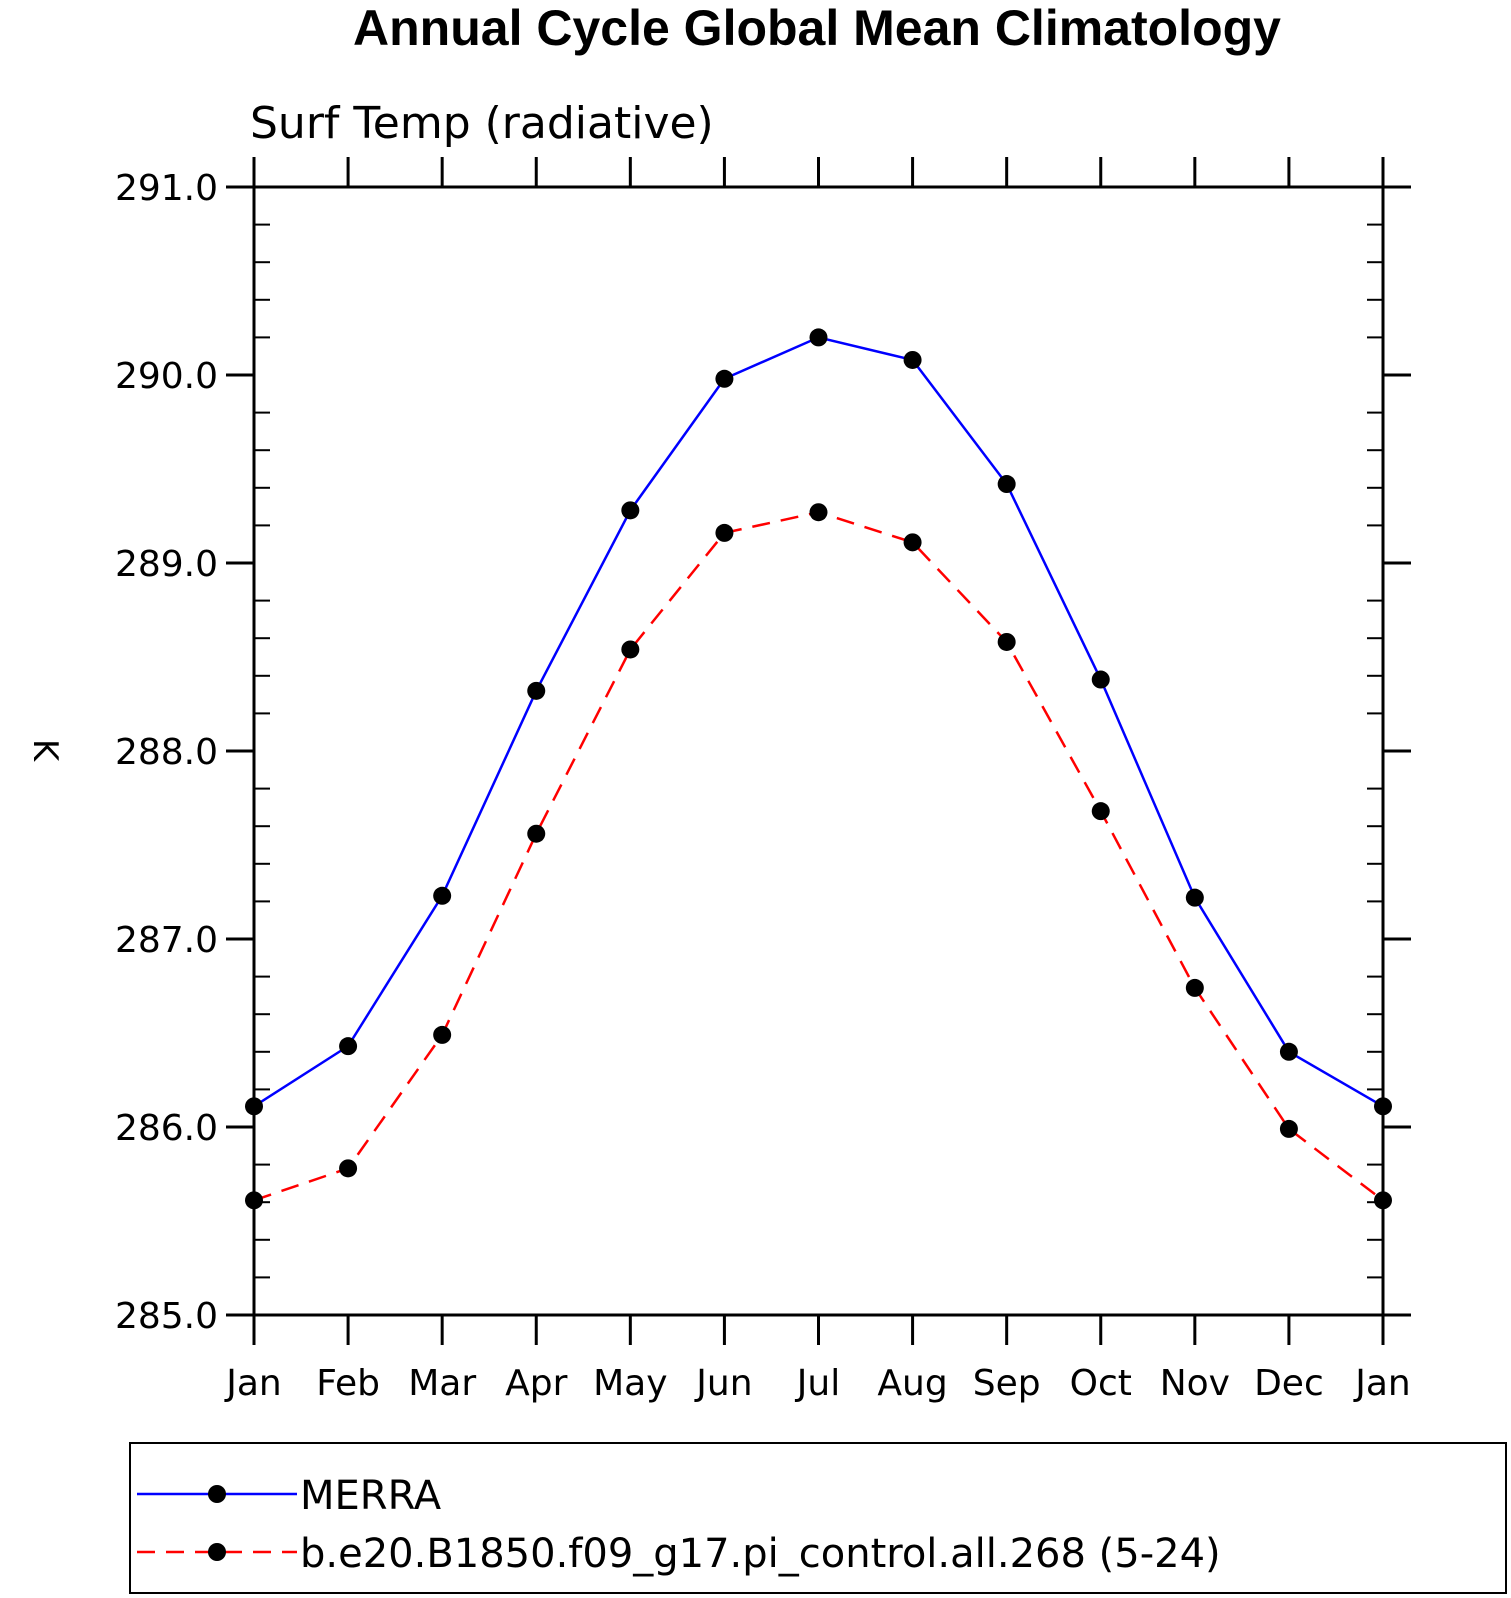  Describe the element at coordinates (371, 1496) in the screenshot. I see `legend-label: MERRA` at that location.